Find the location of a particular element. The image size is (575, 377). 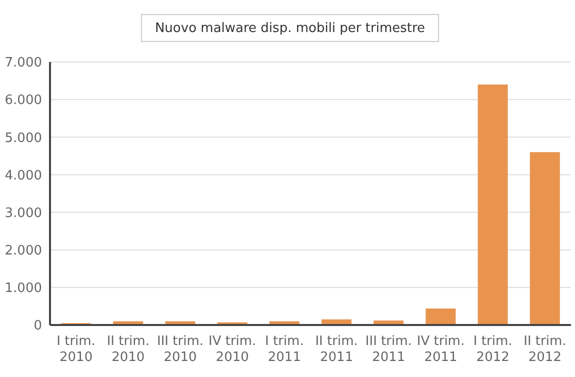

x-tick-label: IV trim. 2010 is located at coordinates (232, 349).